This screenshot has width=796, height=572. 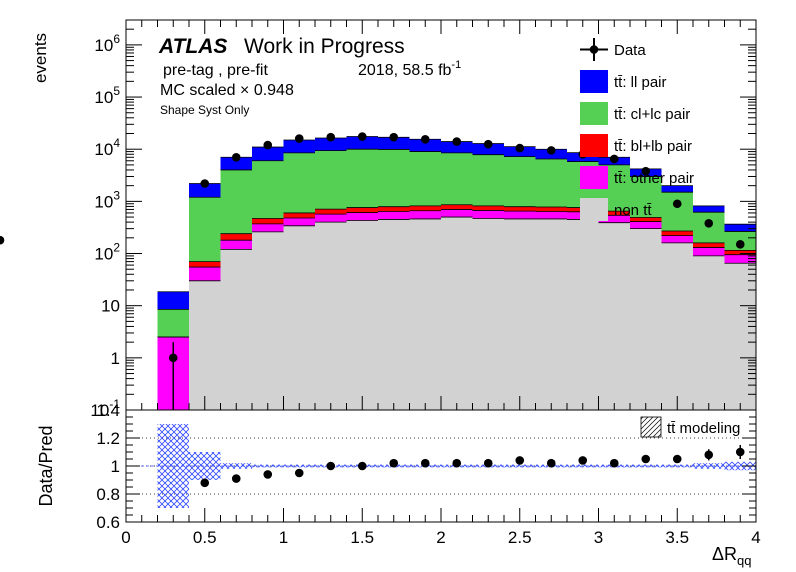 What do you see at coordinates (108, 494) in the screenshot?
I see `ratio-y-tick-label: 0.8` at bounding box center [108, 494].